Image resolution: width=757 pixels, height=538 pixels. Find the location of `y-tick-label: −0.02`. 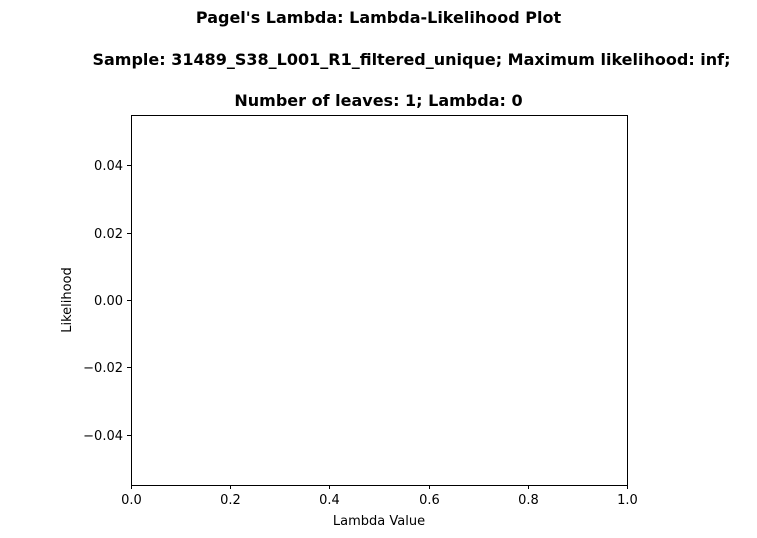

y-tick-label: −0.02 is located at coordinates (103, 368).